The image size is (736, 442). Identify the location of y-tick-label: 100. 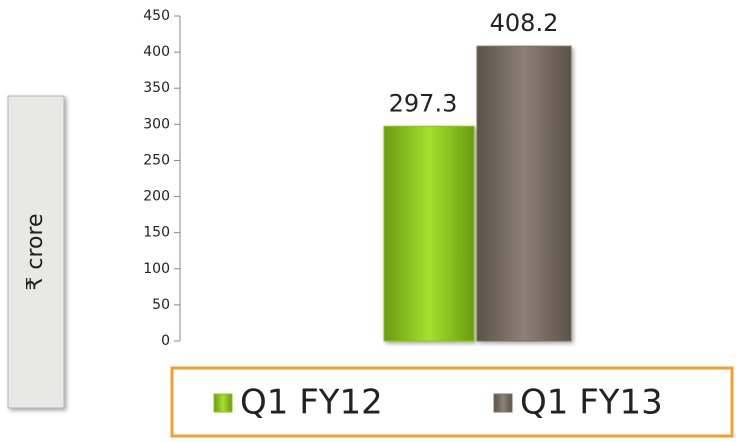
(156, 269).